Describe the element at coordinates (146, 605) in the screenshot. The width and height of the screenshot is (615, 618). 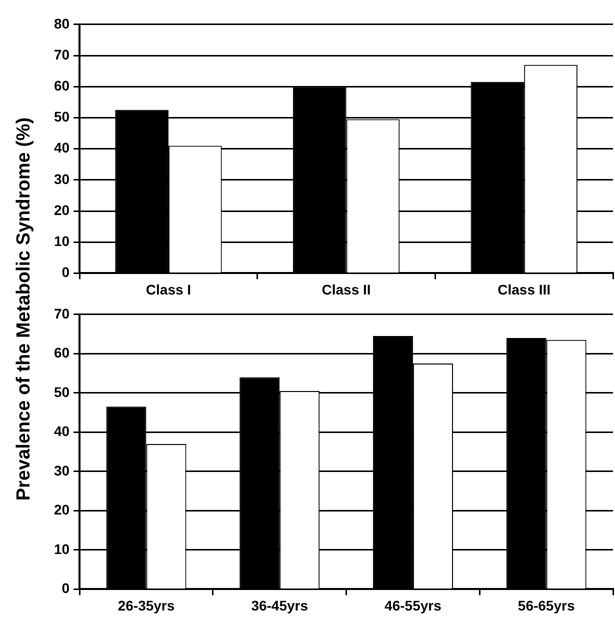
I see `x-tick-label: 26-35yrs` at that location.